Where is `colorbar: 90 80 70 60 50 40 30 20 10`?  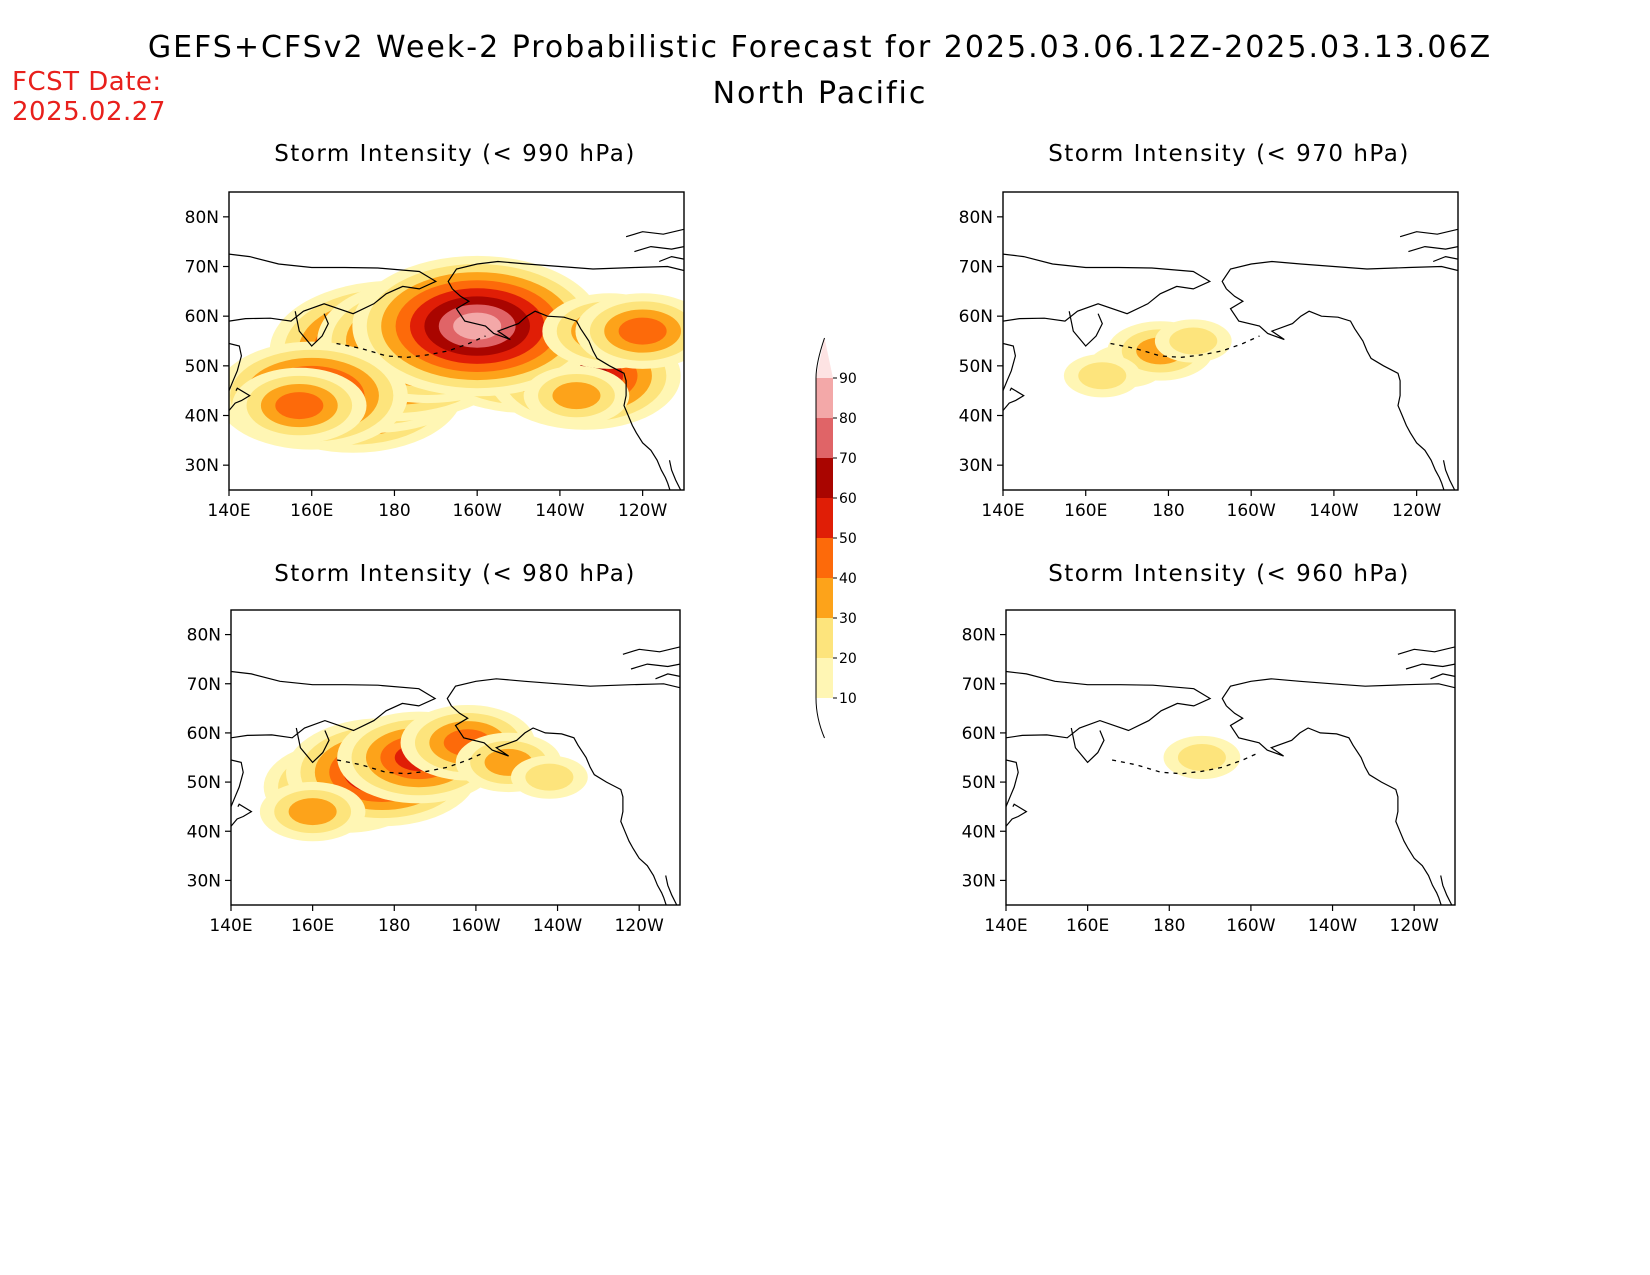 colorbar: 90 80 70 60 50 40 30 20 10 is located at coordinates (836, 538).